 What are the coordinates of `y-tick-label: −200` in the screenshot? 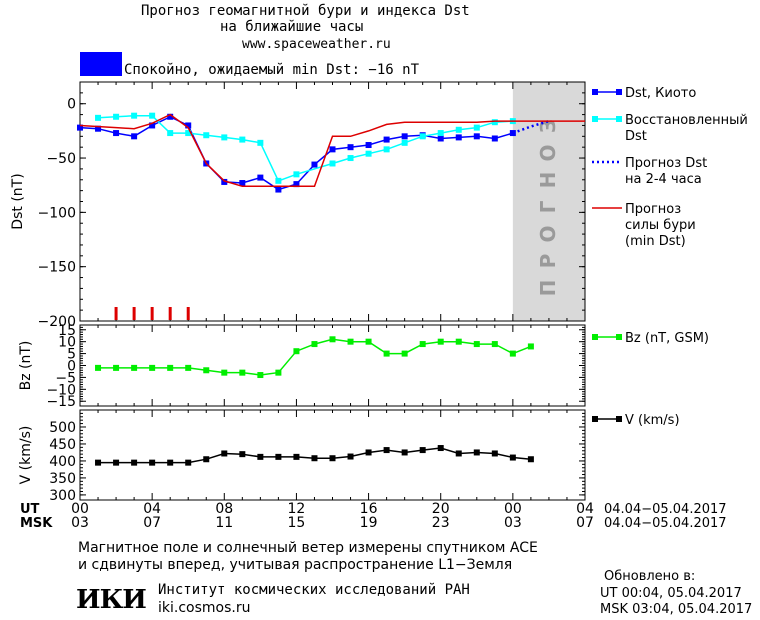 It's located at (57, 322).